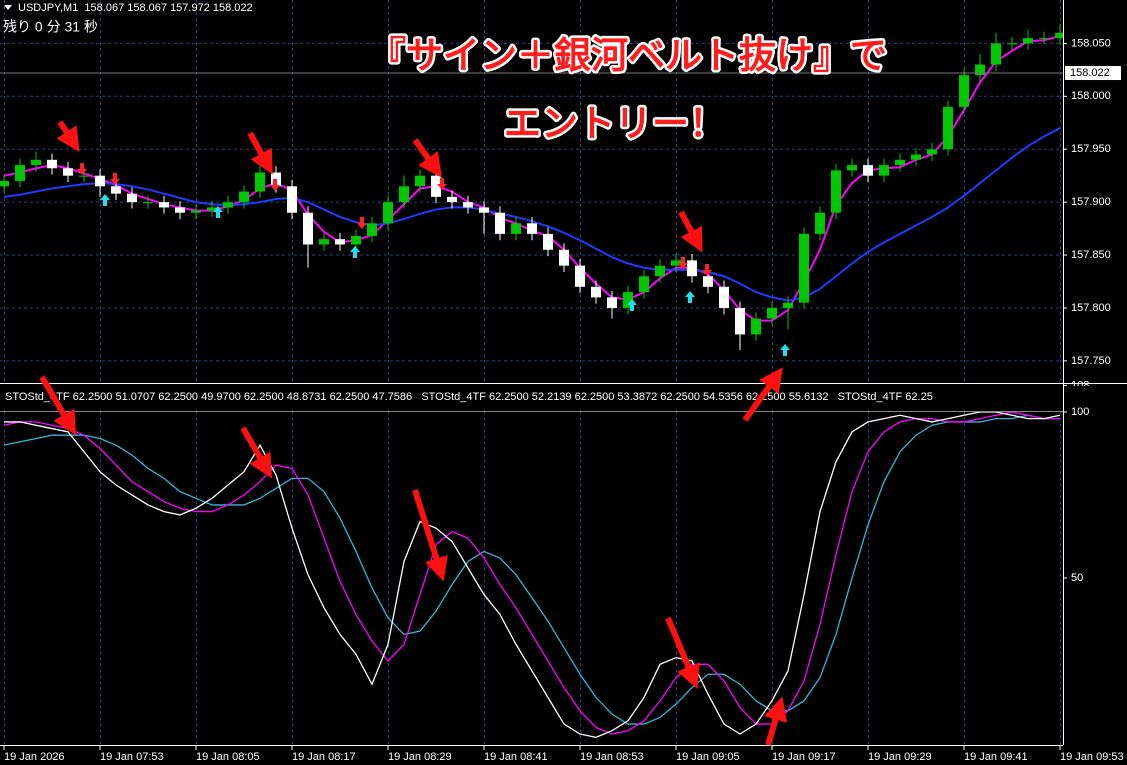 This screenshot has width=1127, height=765. I want to click on countdown: 残り 0 分 31 秒, so click(50, 27).